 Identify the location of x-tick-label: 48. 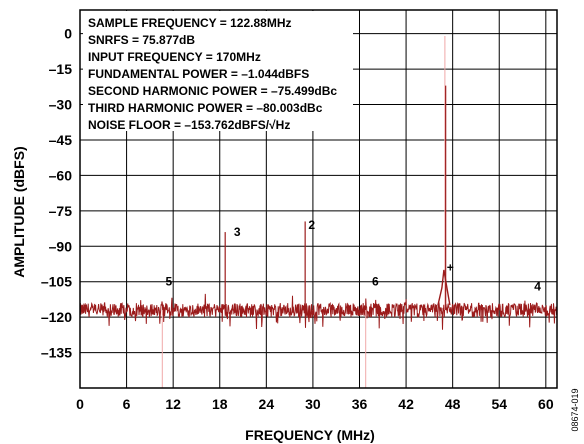
(453, 404).